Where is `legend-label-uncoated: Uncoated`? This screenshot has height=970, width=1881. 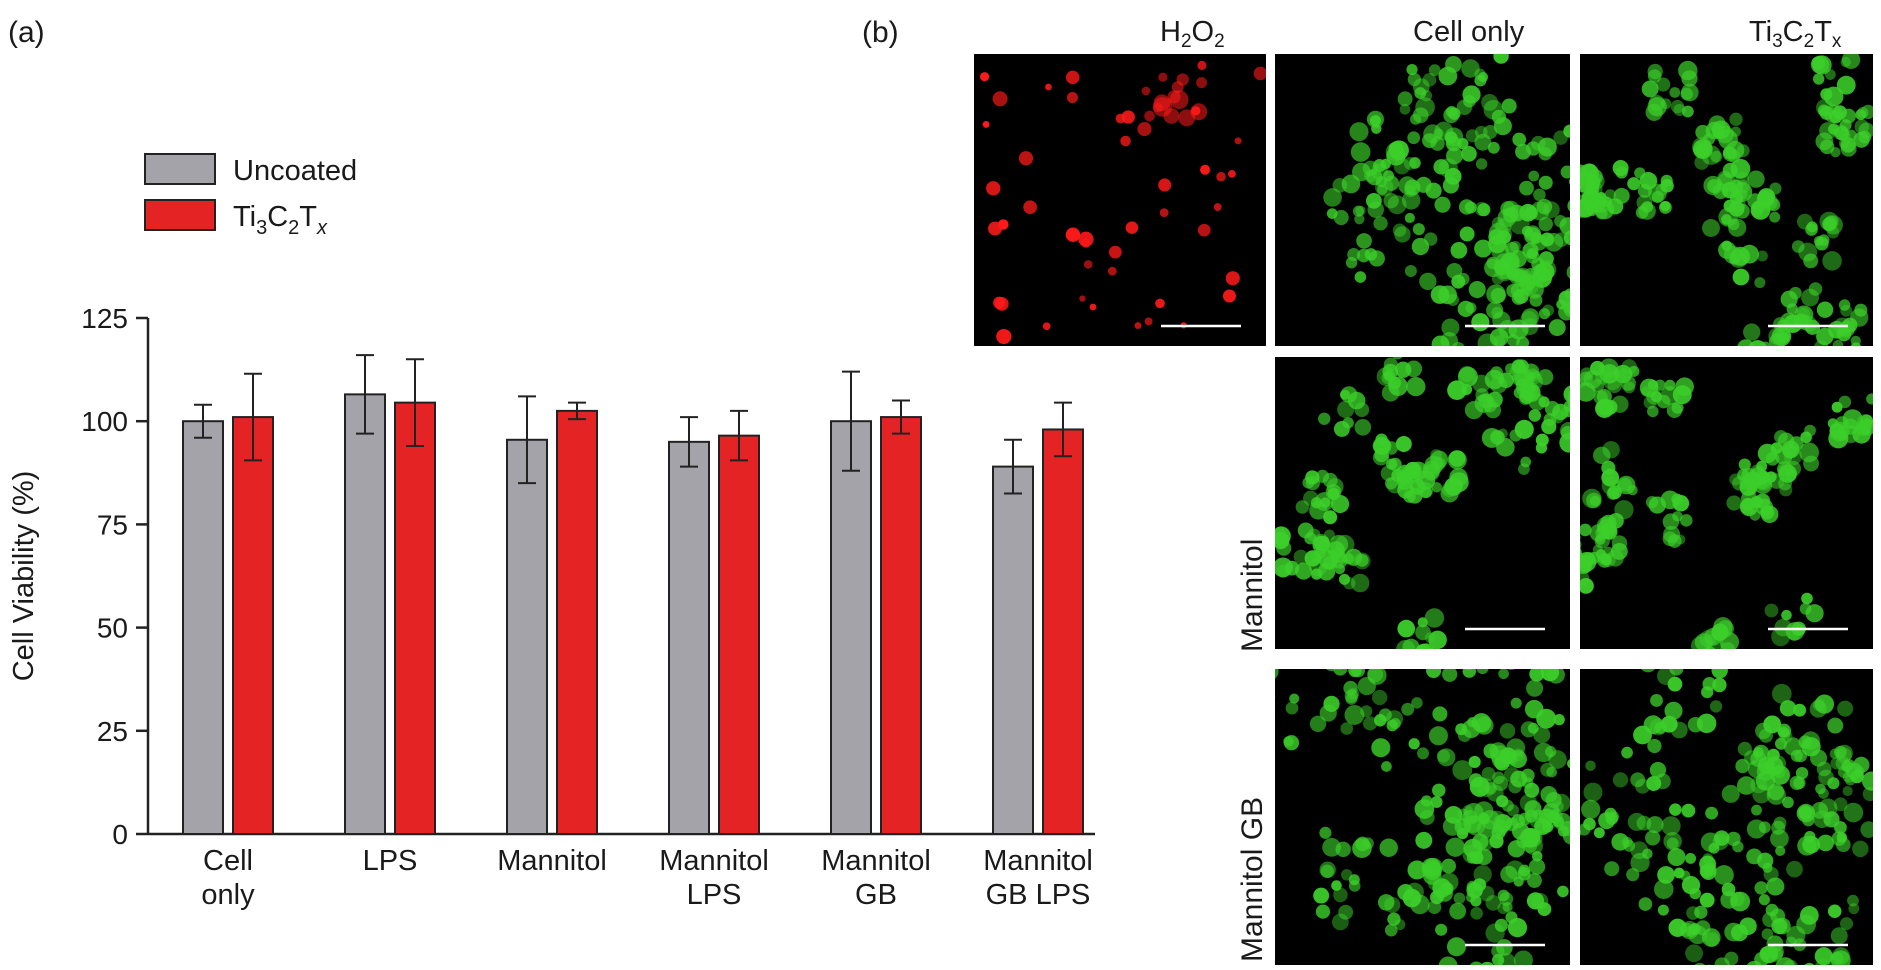
legend-label-uncoated: Uncoated is located at coordinates (295, 171).